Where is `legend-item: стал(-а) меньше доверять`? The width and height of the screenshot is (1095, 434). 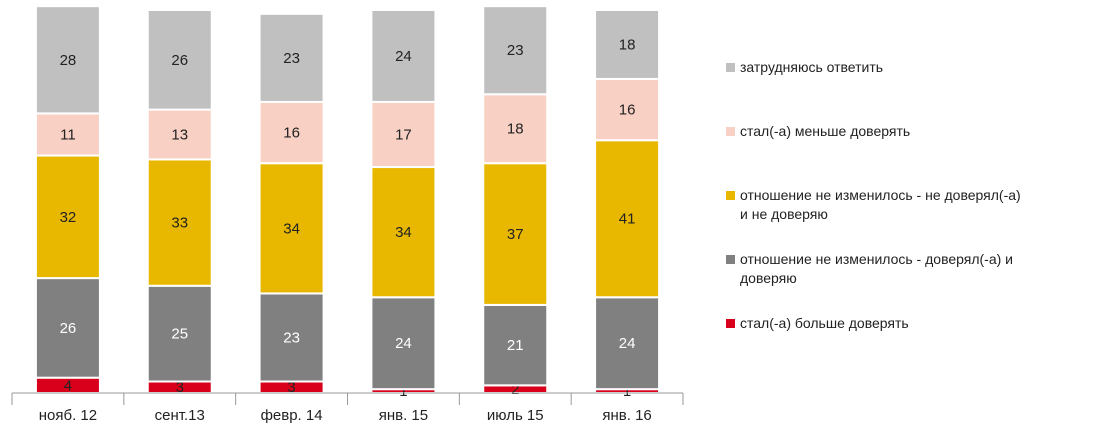
legend-item: стал(-а) меньше доверять is located at coordinates (876, 154).